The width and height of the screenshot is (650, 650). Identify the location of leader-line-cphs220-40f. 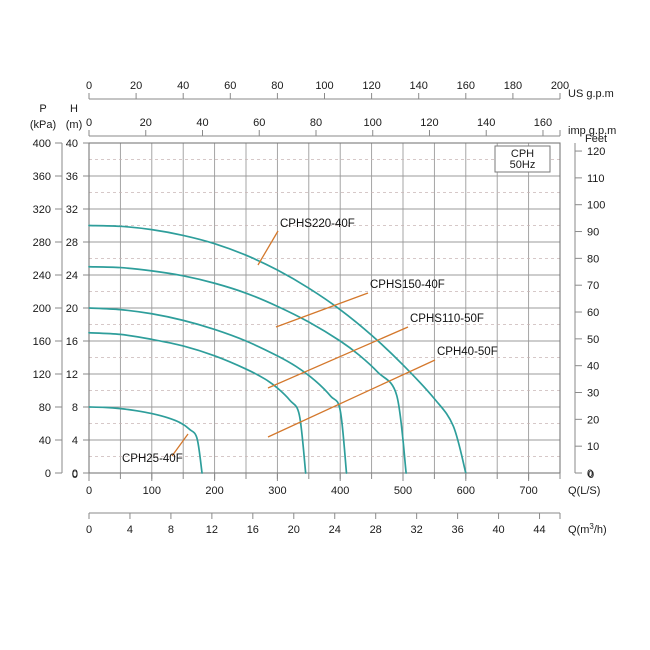
(268, 248).